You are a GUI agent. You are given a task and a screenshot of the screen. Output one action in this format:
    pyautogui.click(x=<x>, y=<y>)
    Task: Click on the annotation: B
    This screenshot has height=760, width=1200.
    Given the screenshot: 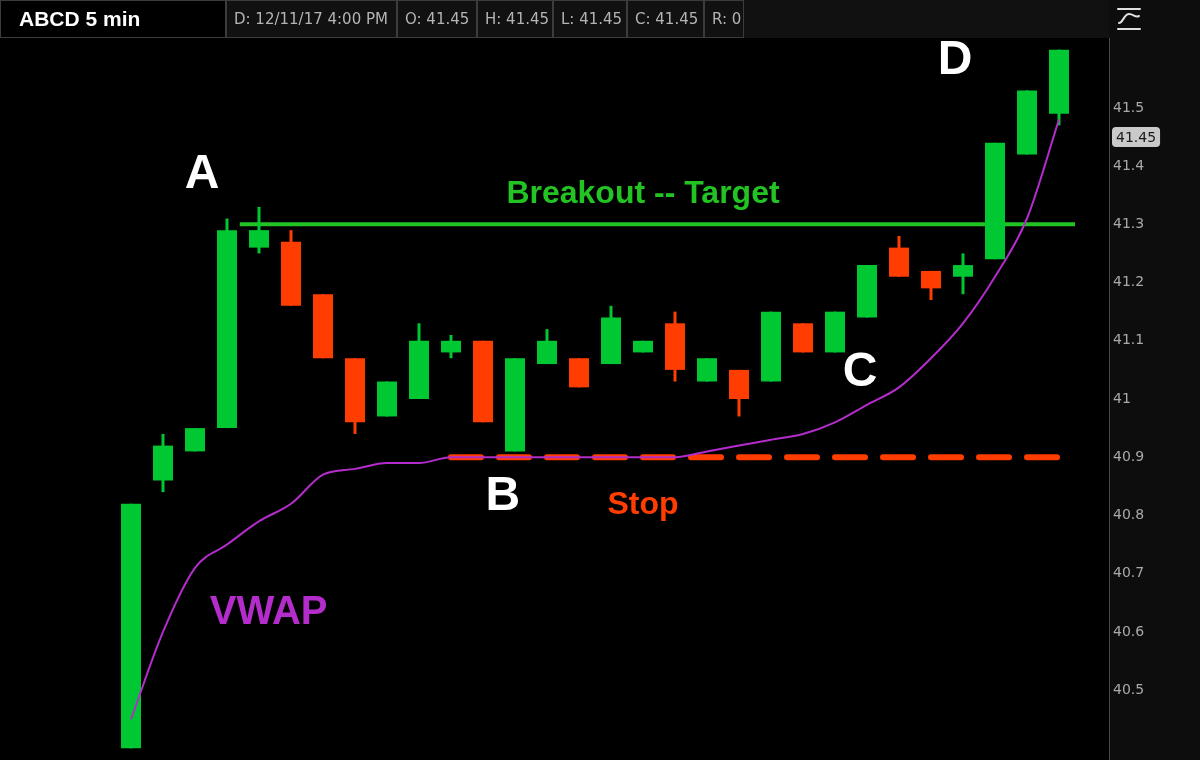 What is the action you would take?
    pyautogui.click(x=503, y=494)
    